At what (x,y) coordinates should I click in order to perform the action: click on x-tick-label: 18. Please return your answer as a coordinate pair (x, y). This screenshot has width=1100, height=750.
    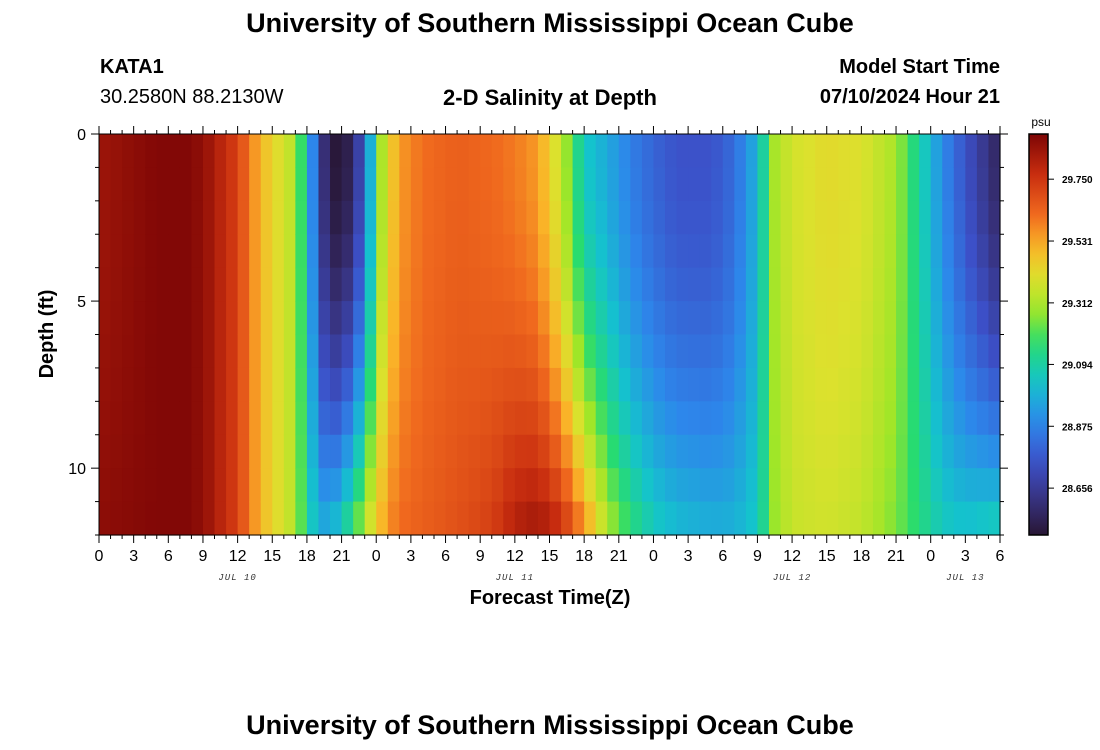
    Looking at the image, I should click on (861, 556).